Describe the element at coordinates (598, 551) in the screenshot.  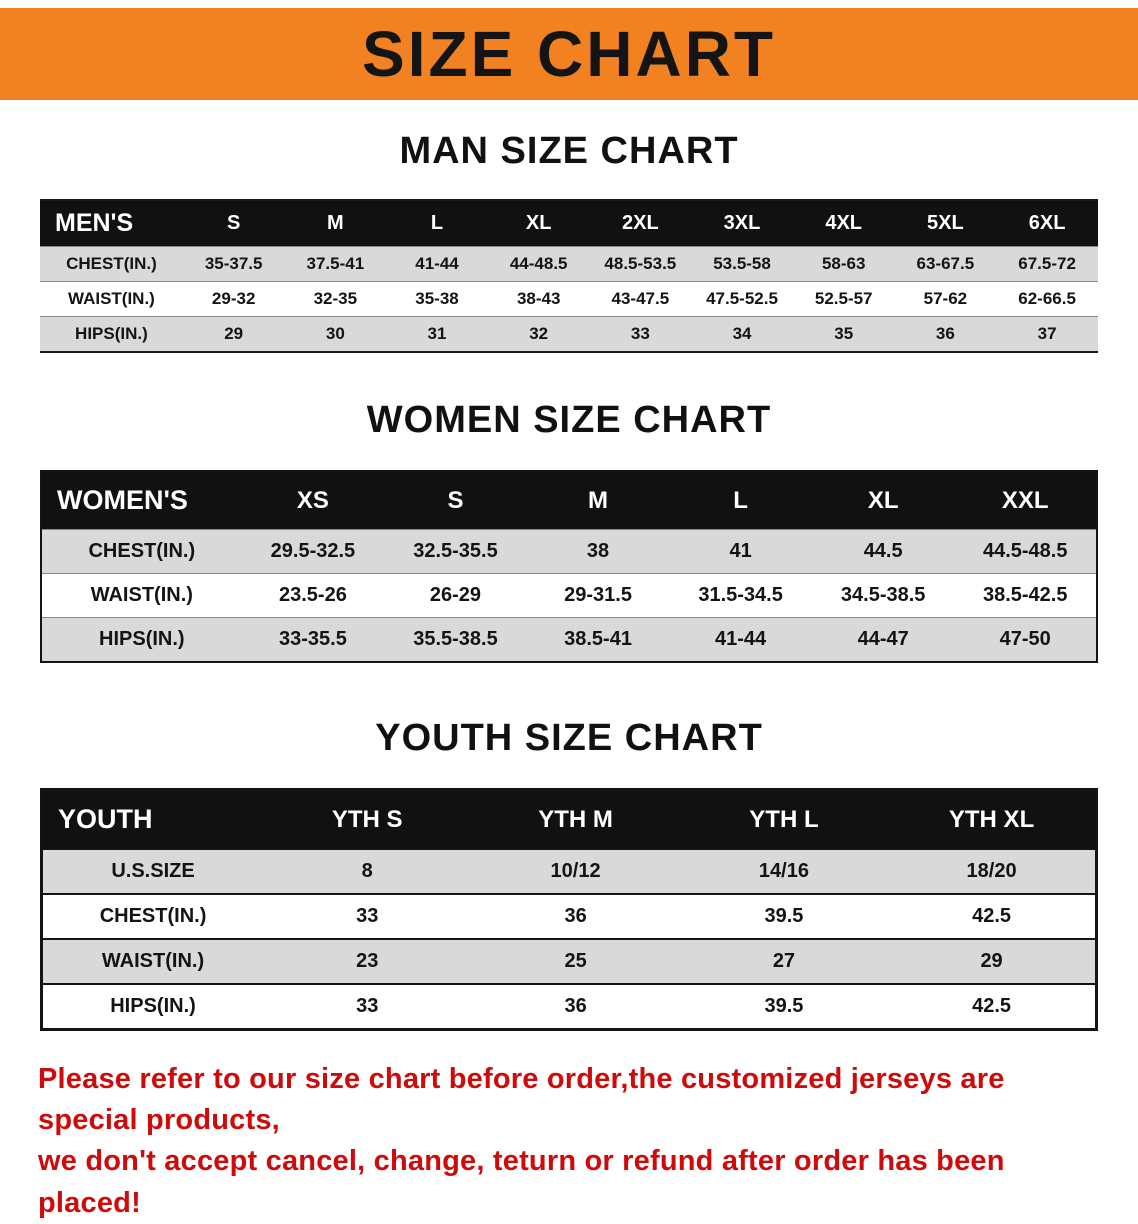
I see `value-cell: 38` at that location.